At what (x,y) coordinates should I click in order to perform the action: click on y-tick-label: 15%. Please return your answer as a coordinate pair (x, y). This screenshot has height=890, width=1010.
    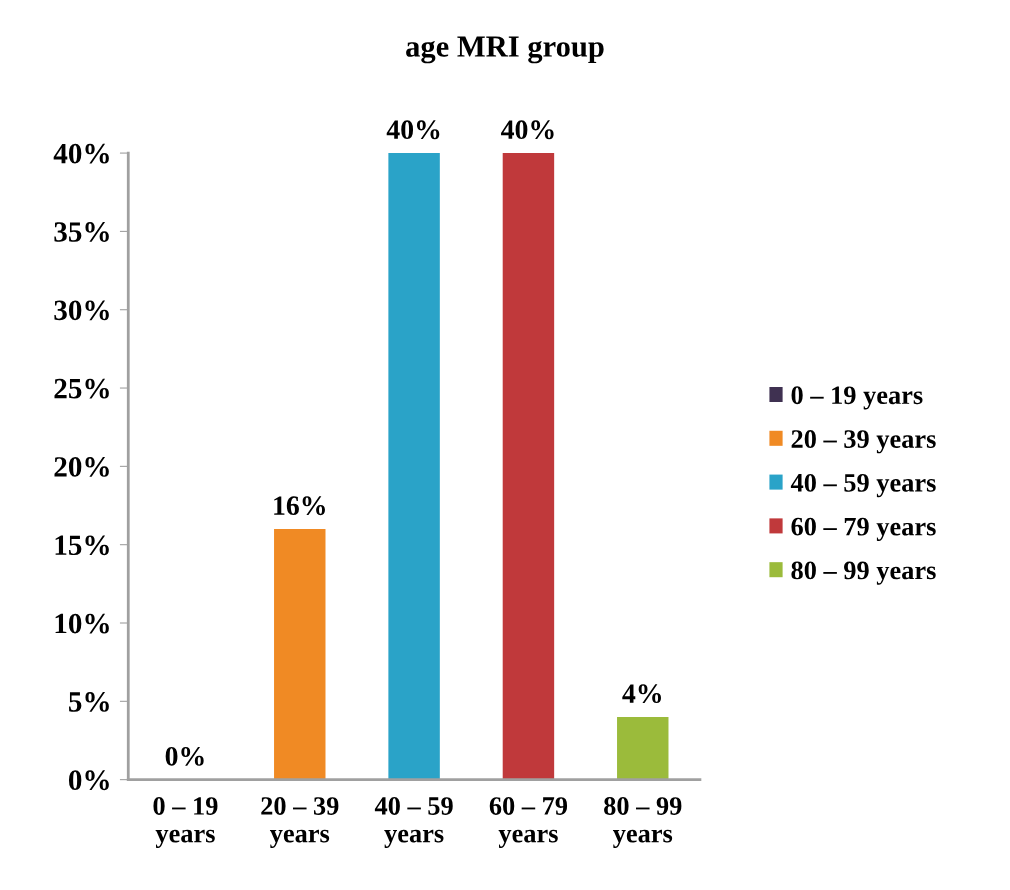
    Looking at the image, I should click on (82, 545).